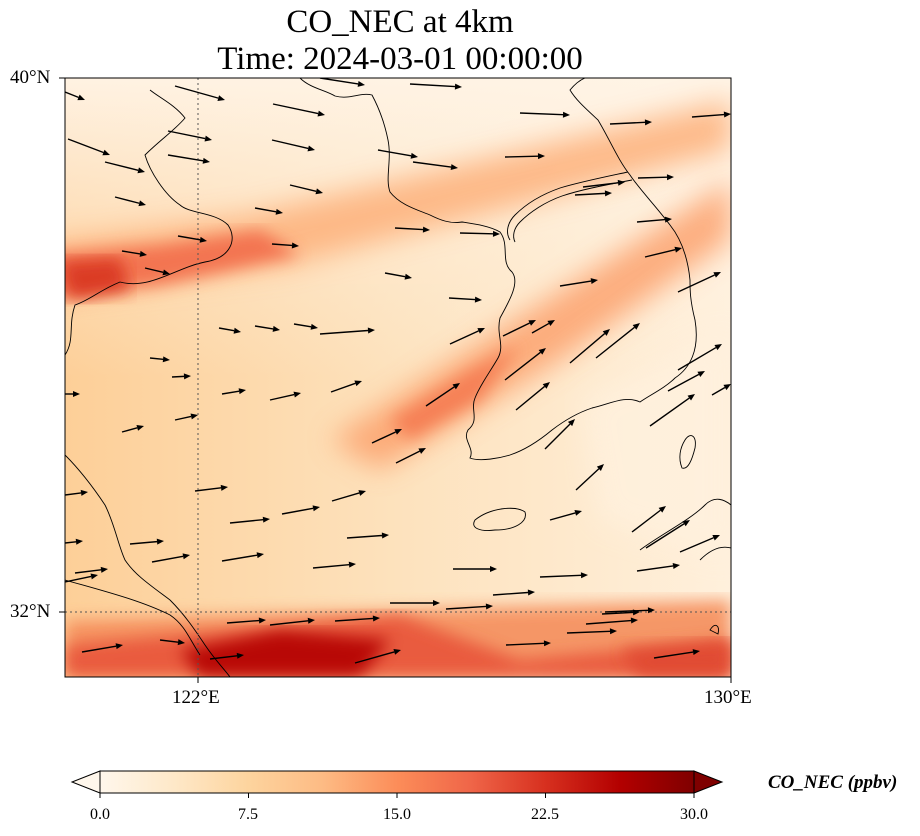  What do you see at coordinates (196, 697) in the screenshot?
I see `lon-label-122e: 122°E` at bounding box center [196, 697].